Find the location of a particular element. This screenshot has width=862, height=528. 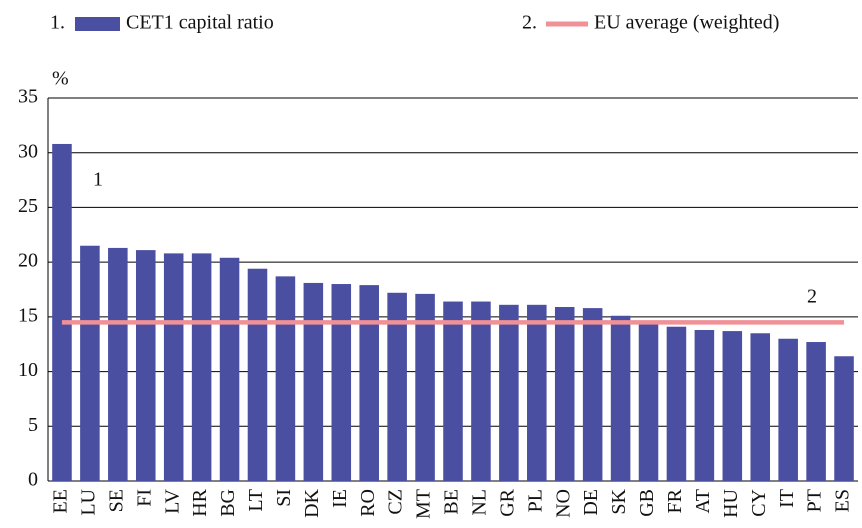

x-tick-label: MT is located at coordinates (424, 504).